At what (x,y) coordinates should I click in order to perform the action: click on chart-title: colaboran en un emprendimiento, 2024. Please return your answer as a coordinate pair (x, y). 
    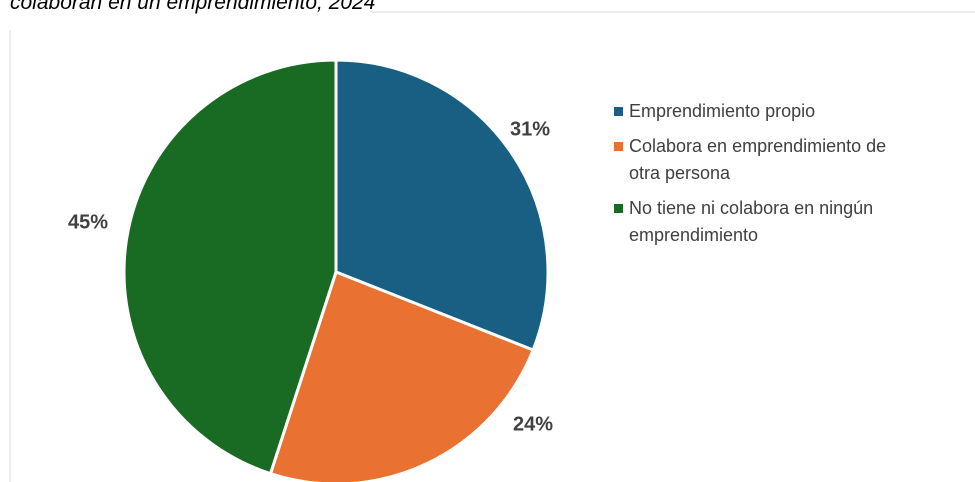
    Looking at the image, I should click on (192, 7).